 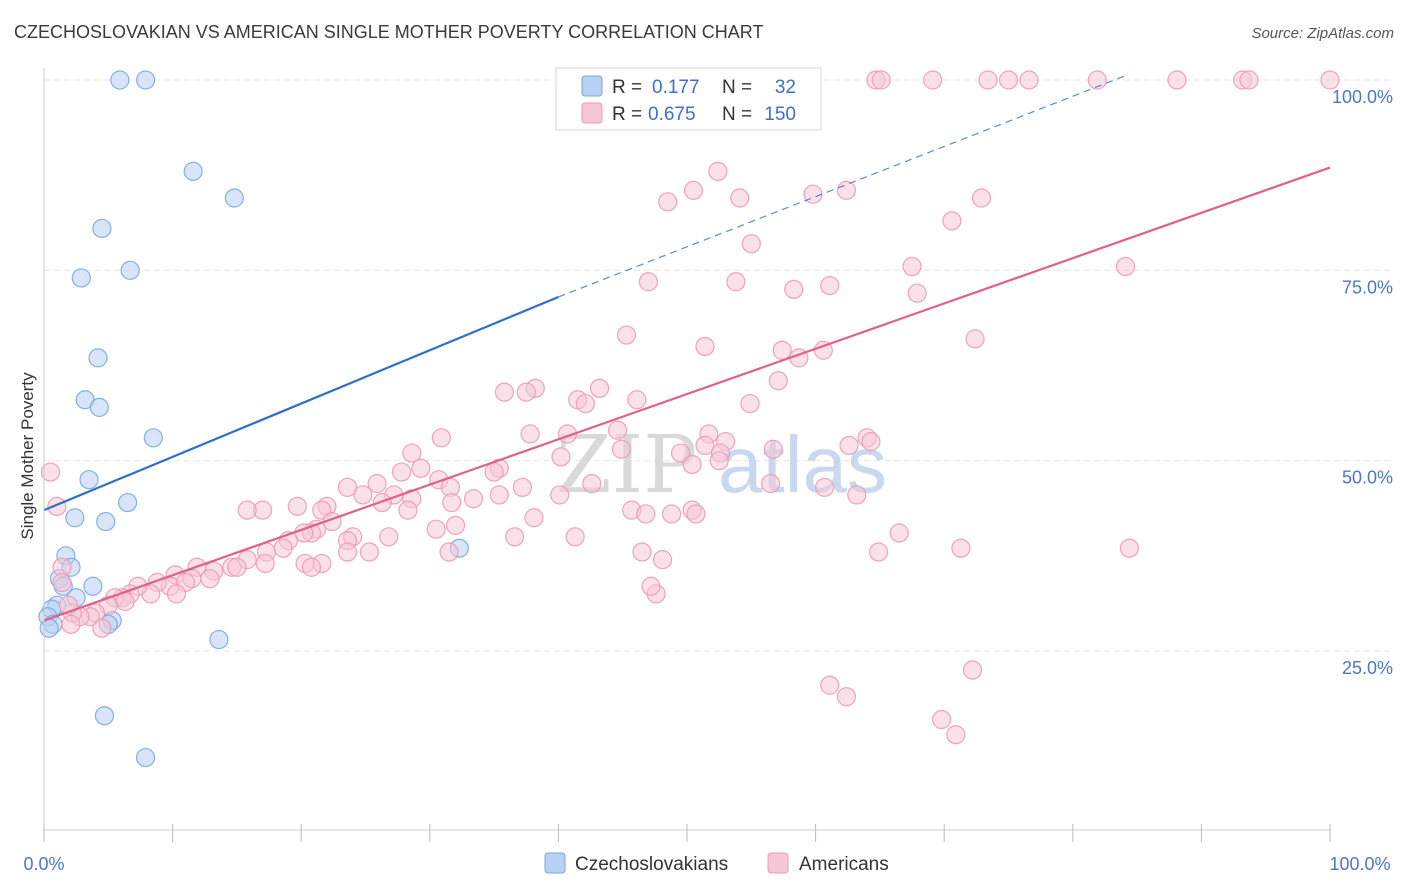 What do you see at coordinates (688, 99) in the screenshot?
I see `stats-legend: R = 0.177 N = 32 R = 0.675 N = 150` at bounding box center [688, 99].